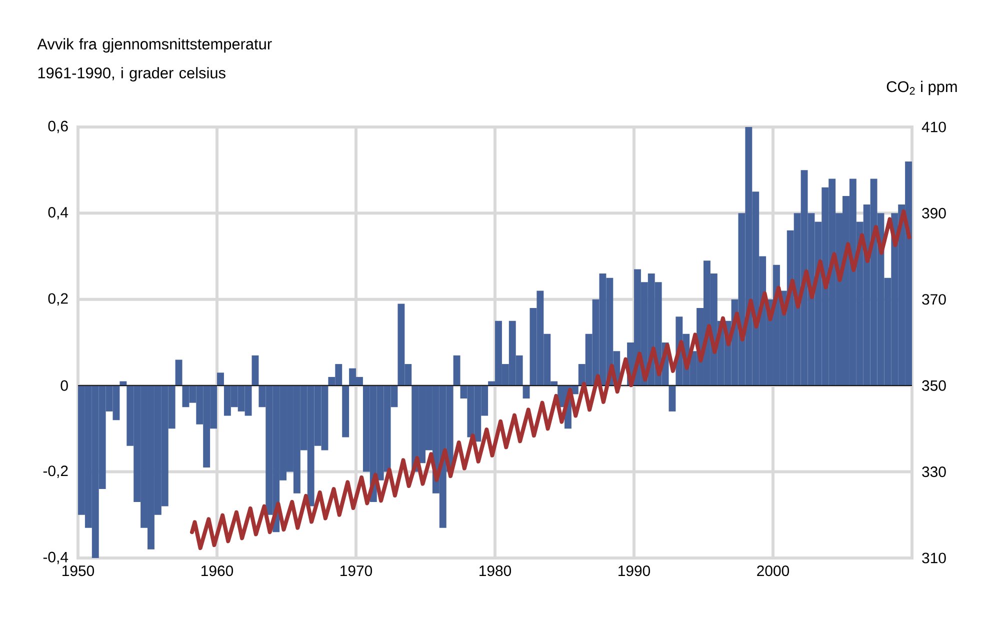  What do you see at coordinates (58, 299) in the screenshot?
I see `y-tick-label: 0,2` at bounding box center [58, 299].